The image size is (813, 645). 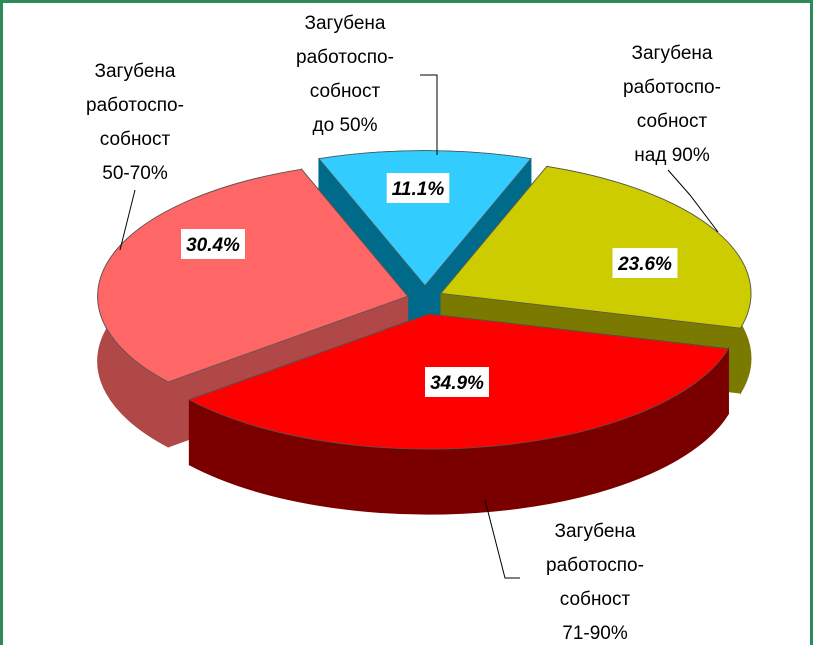 I want to click on category-label: Загубена работоспо-собност до 50%, so click(x=345, y=74).